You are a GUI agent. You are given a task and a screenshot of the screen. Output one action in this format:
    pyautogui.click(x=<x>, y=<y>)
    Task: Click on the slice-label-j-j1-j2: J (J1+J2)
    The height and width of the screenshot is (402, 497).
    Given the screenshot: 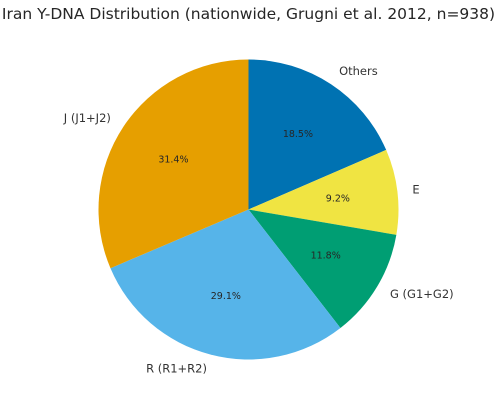 What is the action you would take?
    pyautogui.click(x=87, y=118)
    